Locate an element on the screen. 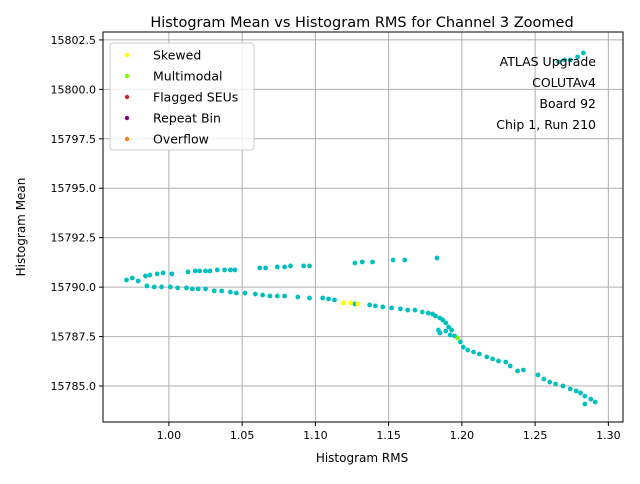 The height and width of the screenshot is (484, 640). legend-label: Repeat Bin is located at coordinates (187, 118).